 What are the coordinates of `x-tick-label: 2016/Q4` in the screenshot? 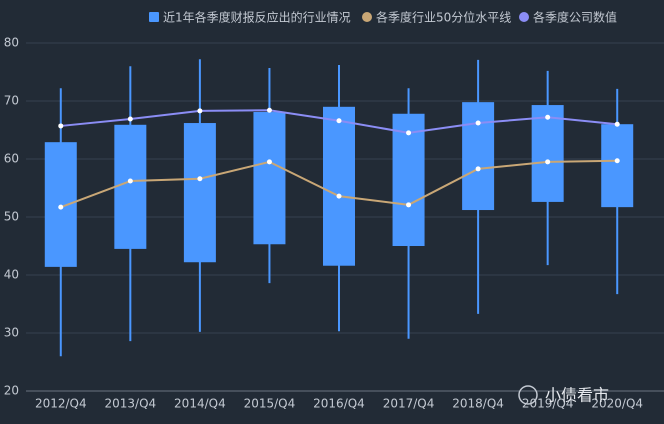 It's located at (339, 404).